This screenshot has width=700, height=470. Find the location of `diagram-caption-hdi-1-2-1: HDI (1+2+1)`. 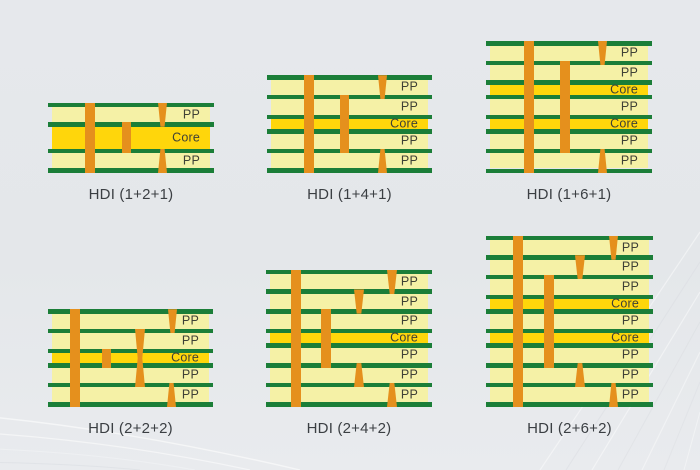

diagram-caption-hdi-1-2-1: HDI (1+2+1) is located at coordinates (131, 194).